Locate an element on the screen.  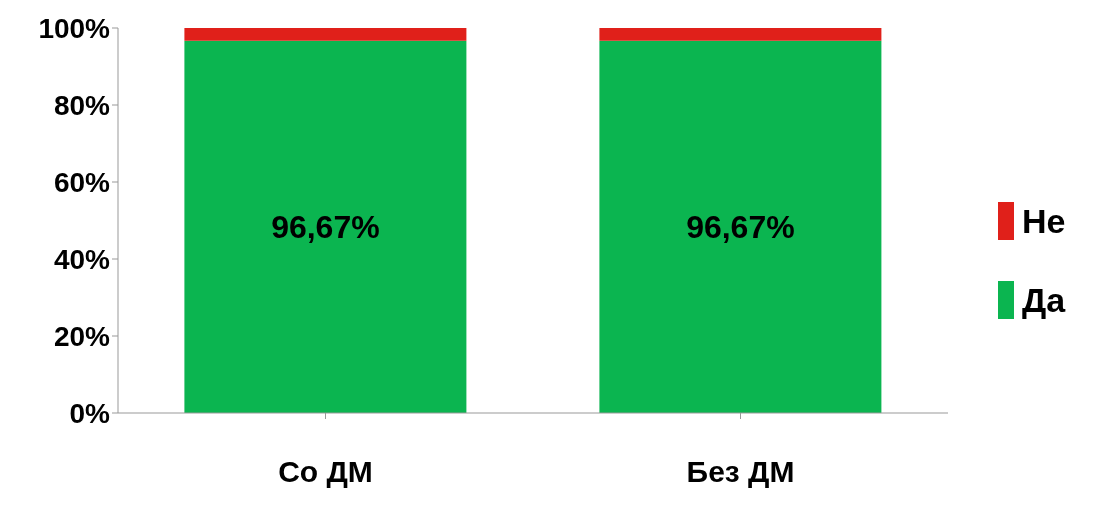
legend-label: Не is located at coordinates (1044, 221).